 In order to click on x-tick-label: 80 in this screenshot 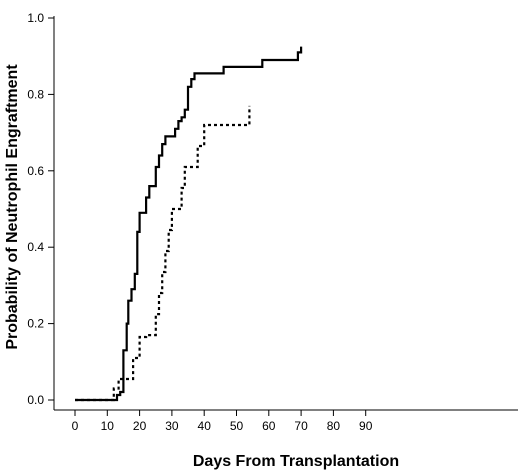, I will do `click(334, 426)`.